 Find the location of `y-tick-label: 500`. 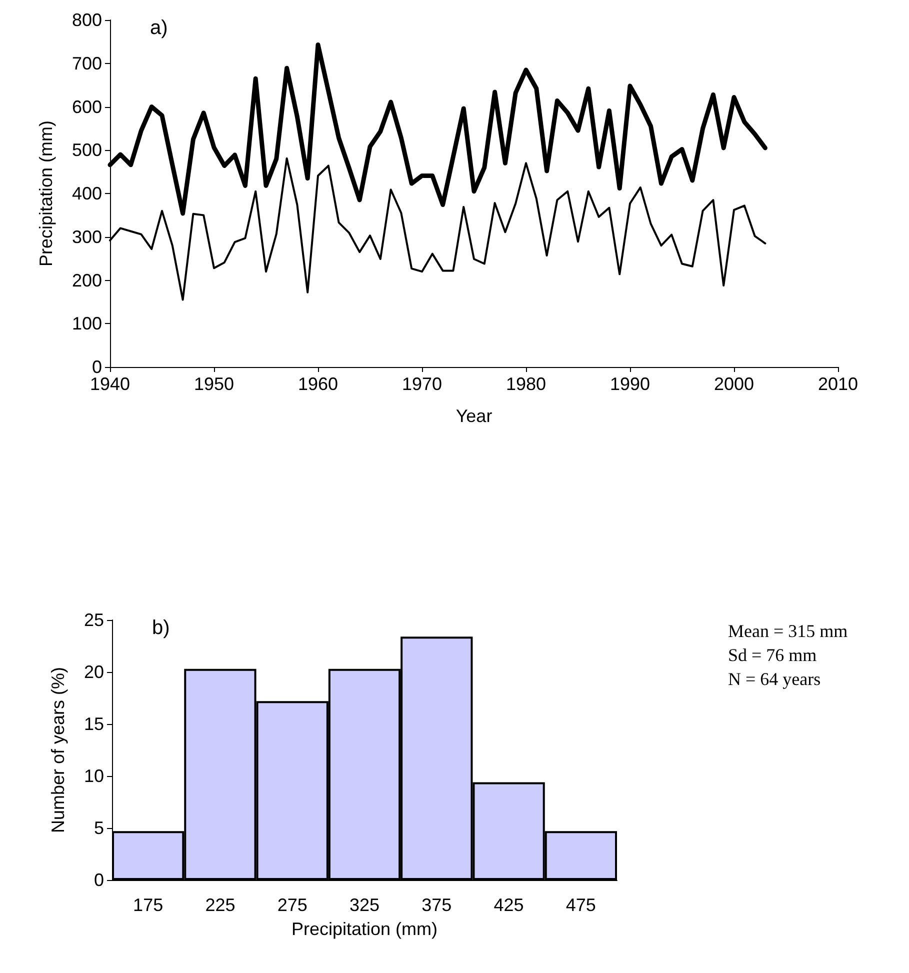

y-tick-label: 500 is located at coordinates (87, 150).